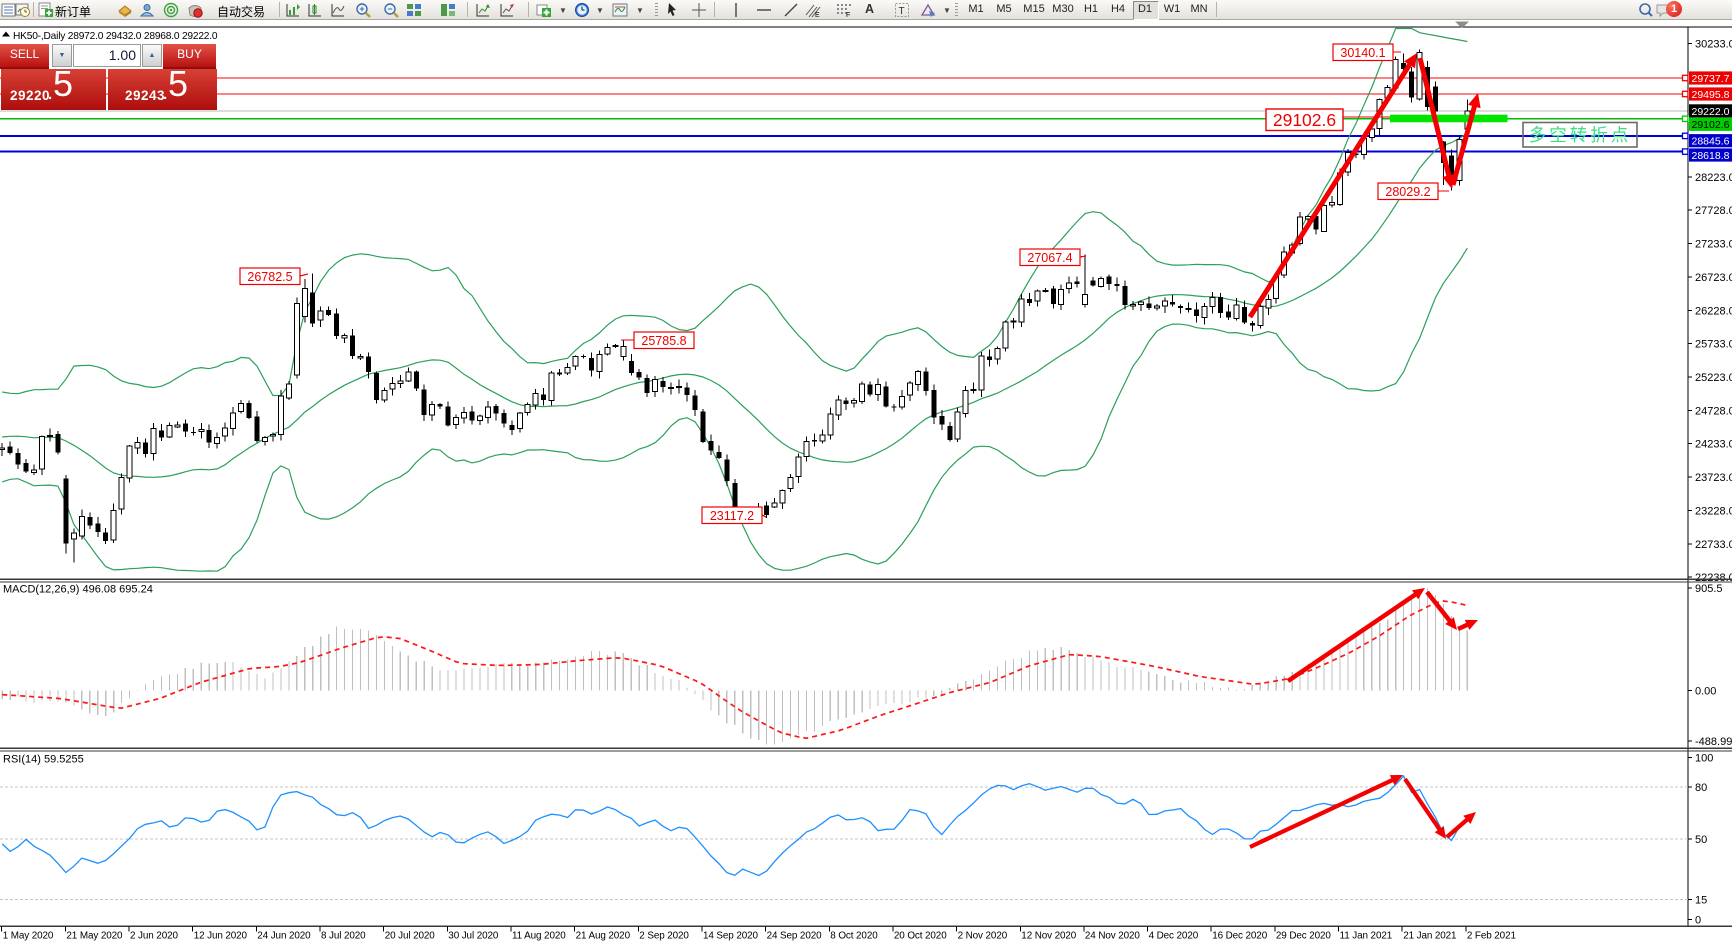 The image size is (1732, 943). Describe the element at coordinates (1713, 411) in the screenshot. I see `svg-text: 24728.0` at that location.